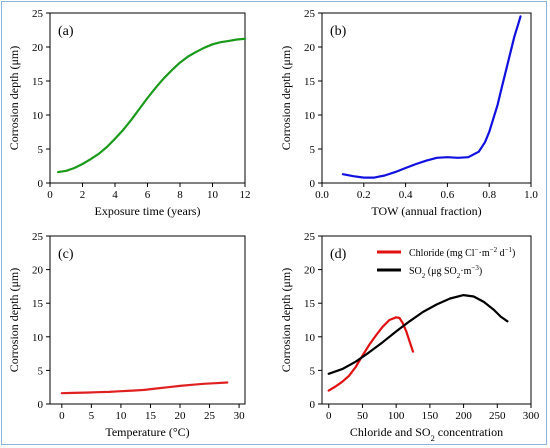 This screenshot has height=448, width=550. What do you see at coordinates (151, 416) in the screenshot?
I see `x-tick-label: 15` at bounding box center [151, 416].